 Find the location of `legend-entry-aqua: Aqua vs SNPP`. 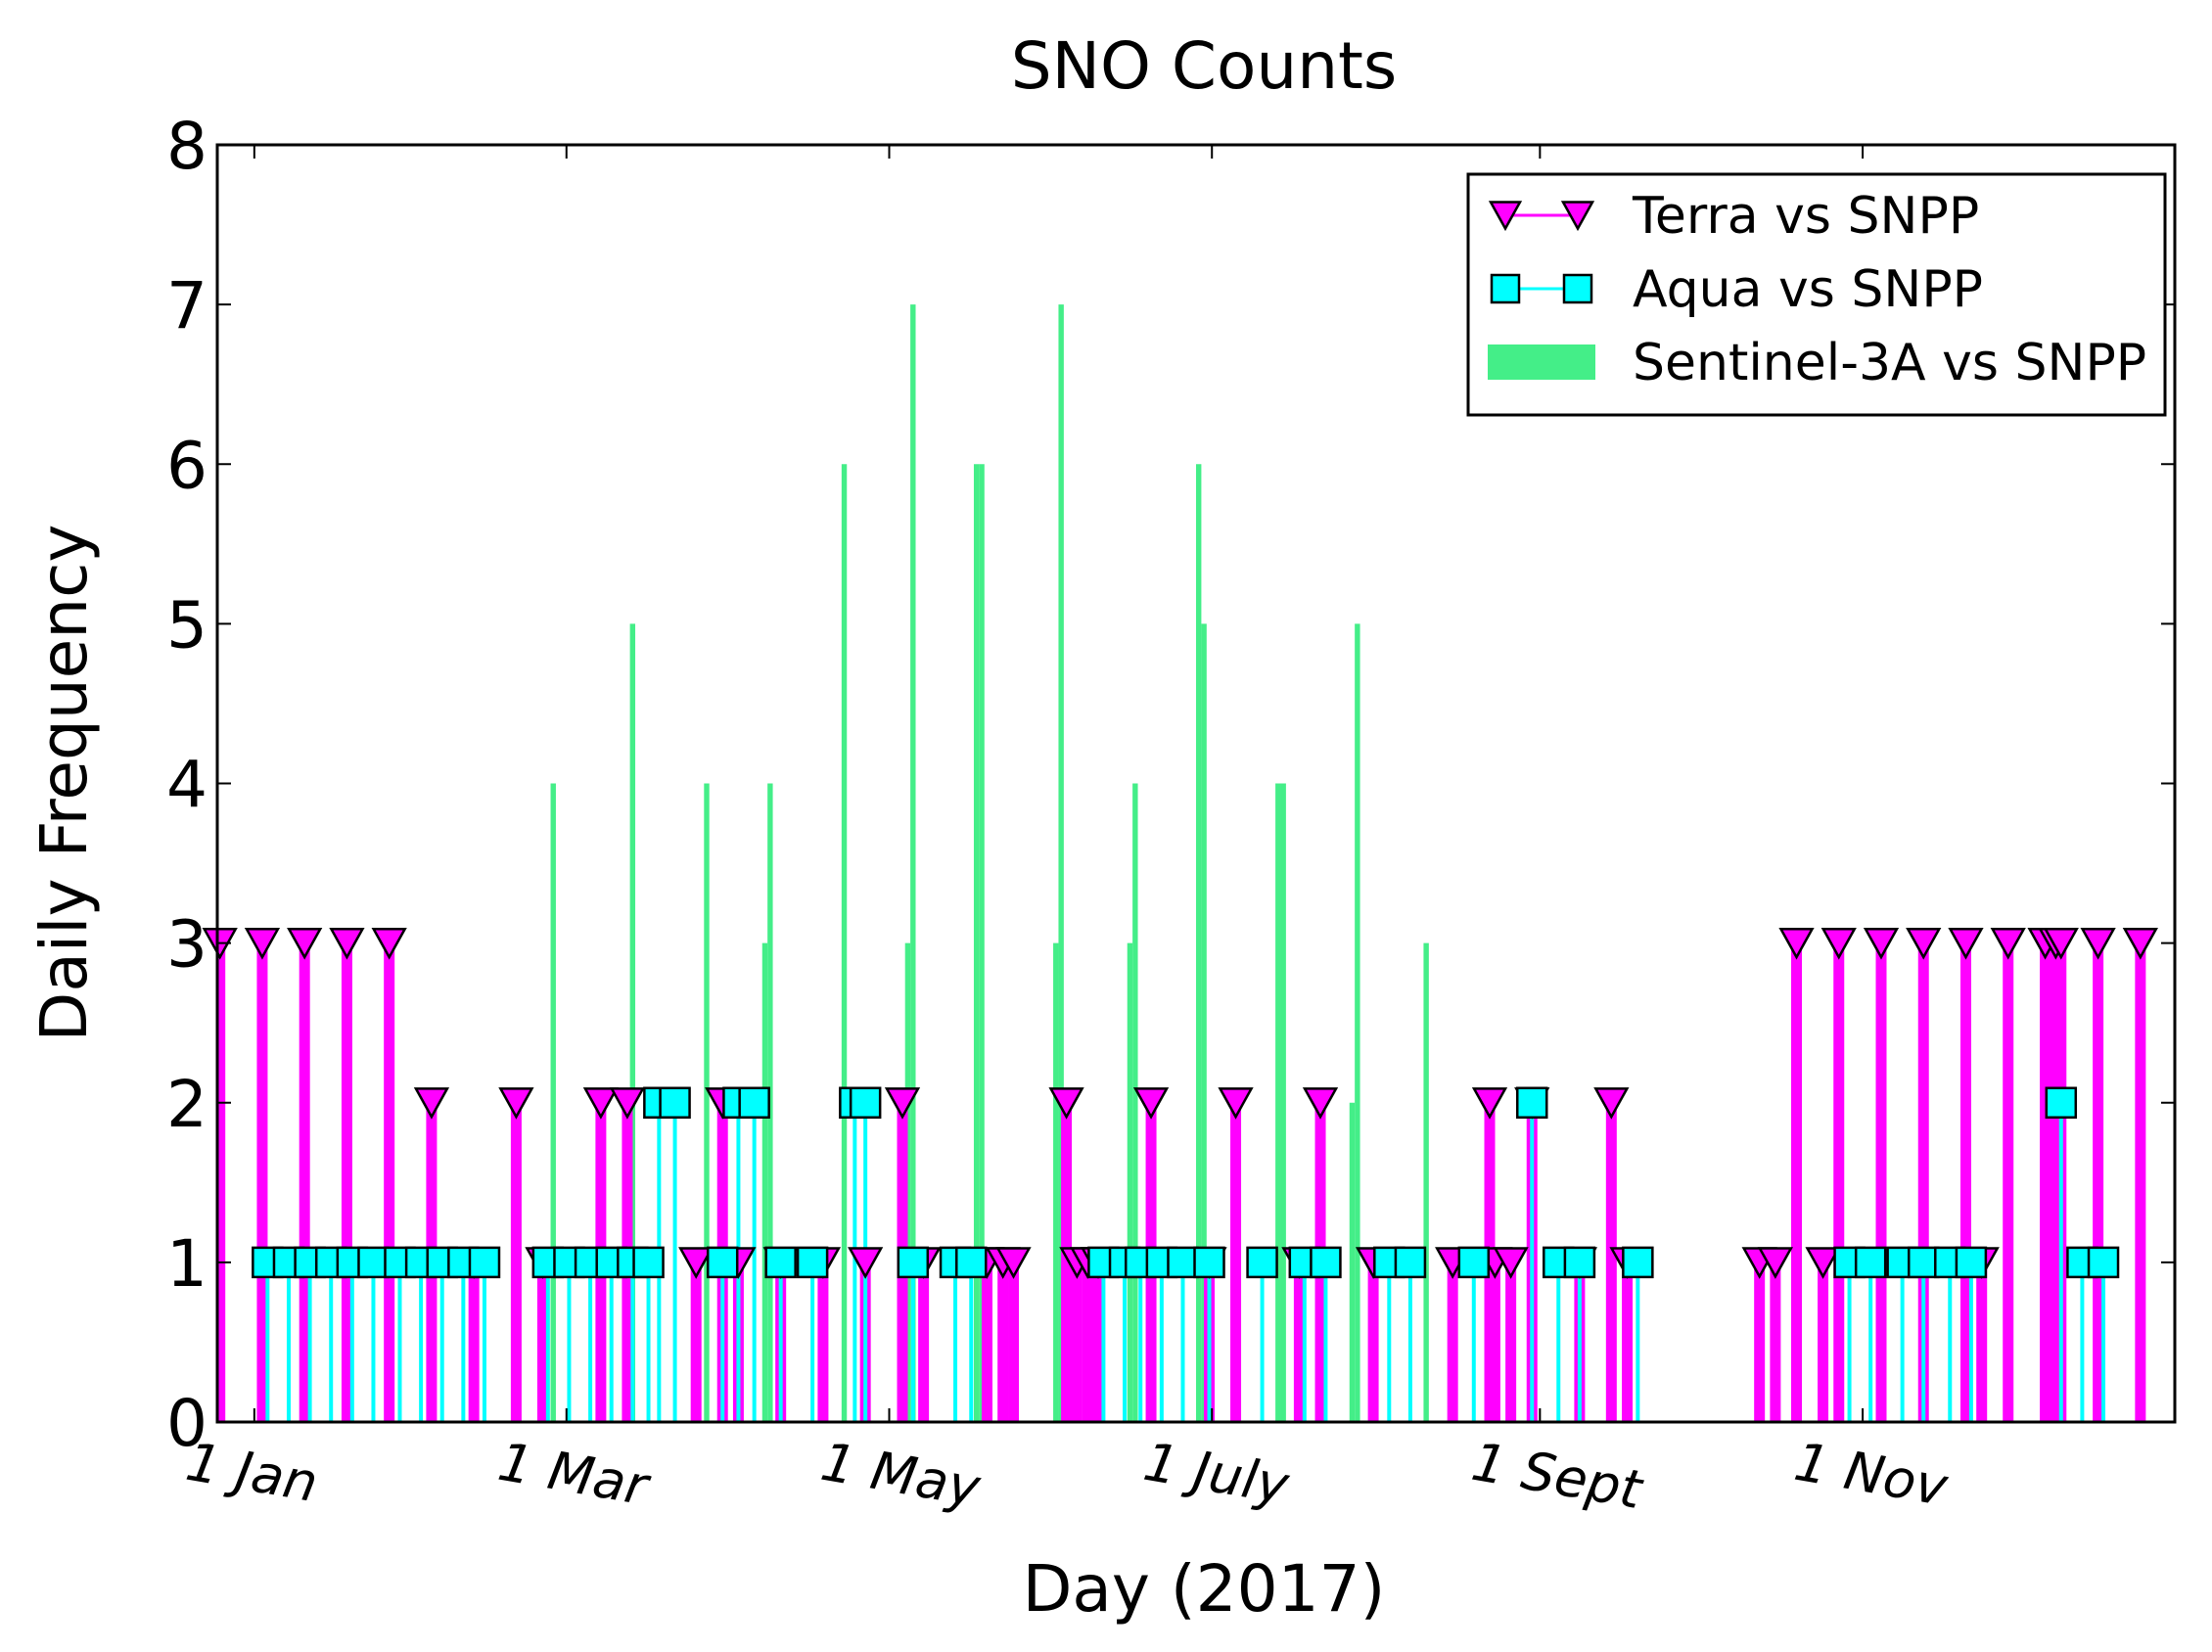

legend-entry-aqua: Aqua vs SNPP is located at coordinates (1736, 289).